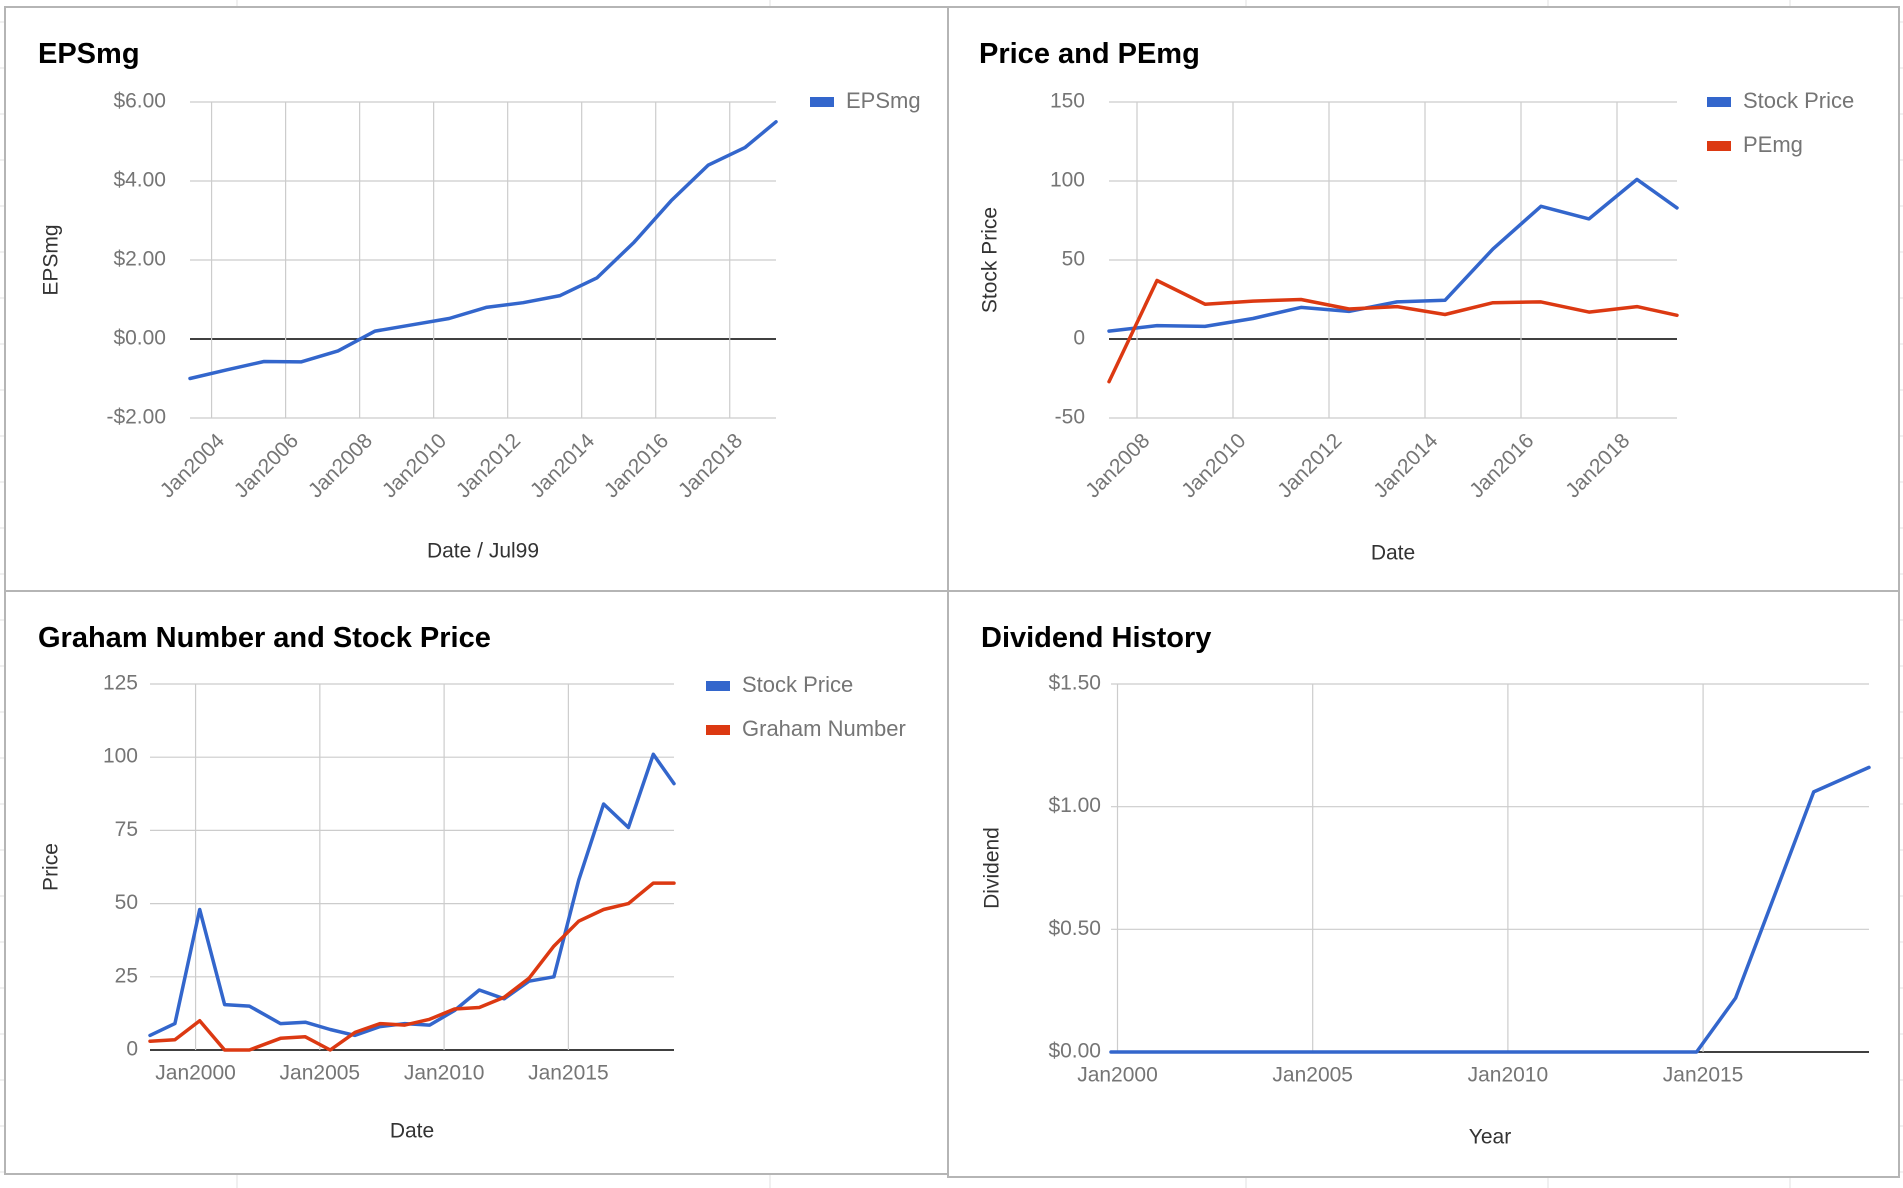 The image size is (1903, 1188). I want to click on y-tick-label: 150, so click(1067, 101).